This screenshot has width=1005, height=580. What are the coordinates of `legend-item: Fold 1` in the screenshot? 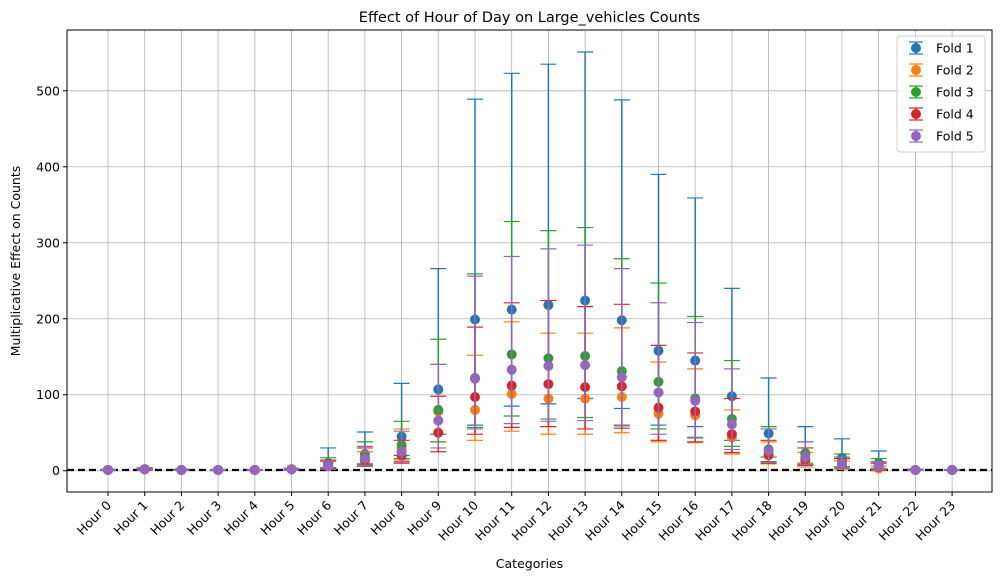 It's located at (941, 48).